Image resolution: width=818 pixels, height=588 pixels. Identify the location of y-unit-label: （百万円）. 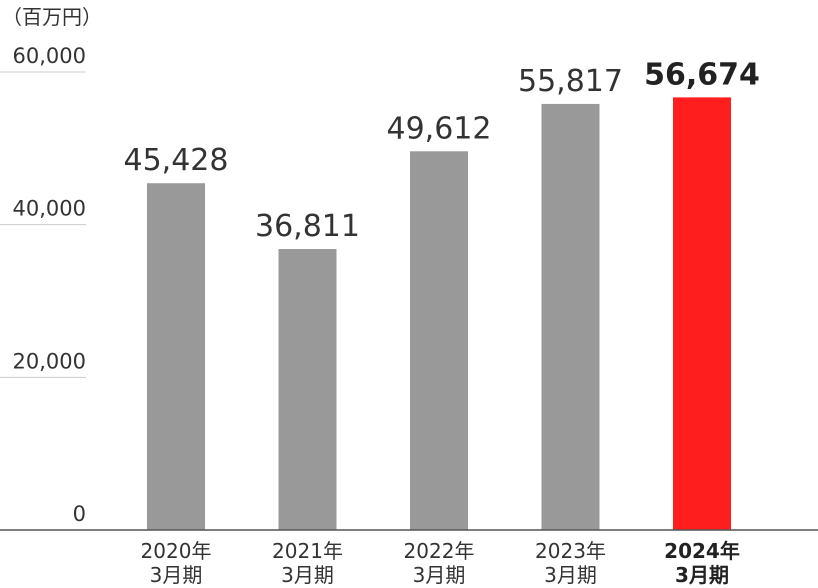
(52, 17).